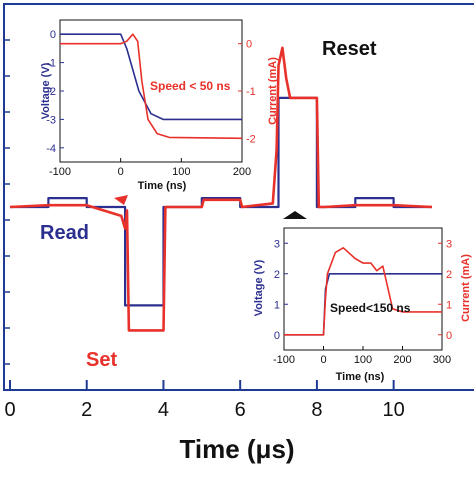 This screenshot has height=479, width=474. What do you see at coordinates (370, 308) in the screenshot?
I see `inset-reset-annotation: Speed<150 ns` at bounding box center [370, 308].